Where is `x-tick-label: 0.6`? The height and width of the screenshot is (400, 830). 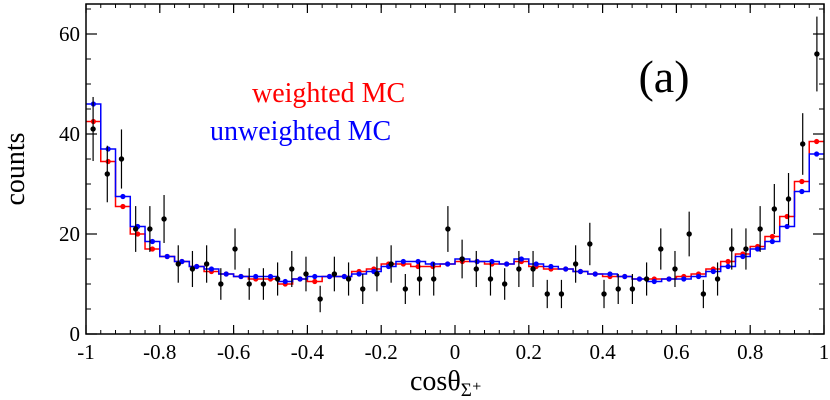
x-tick-label: 0.6 is located at coordinates (676, 352).